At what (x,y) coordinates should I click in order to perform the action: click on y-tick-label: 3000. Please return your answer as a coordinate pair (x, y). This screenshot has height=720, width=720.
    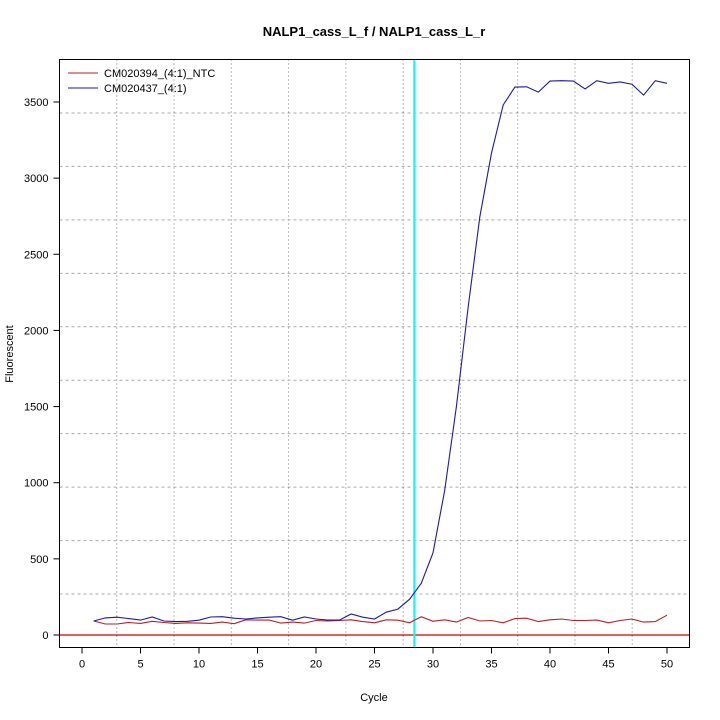
    Looking at the image, I should click on (36, 179).